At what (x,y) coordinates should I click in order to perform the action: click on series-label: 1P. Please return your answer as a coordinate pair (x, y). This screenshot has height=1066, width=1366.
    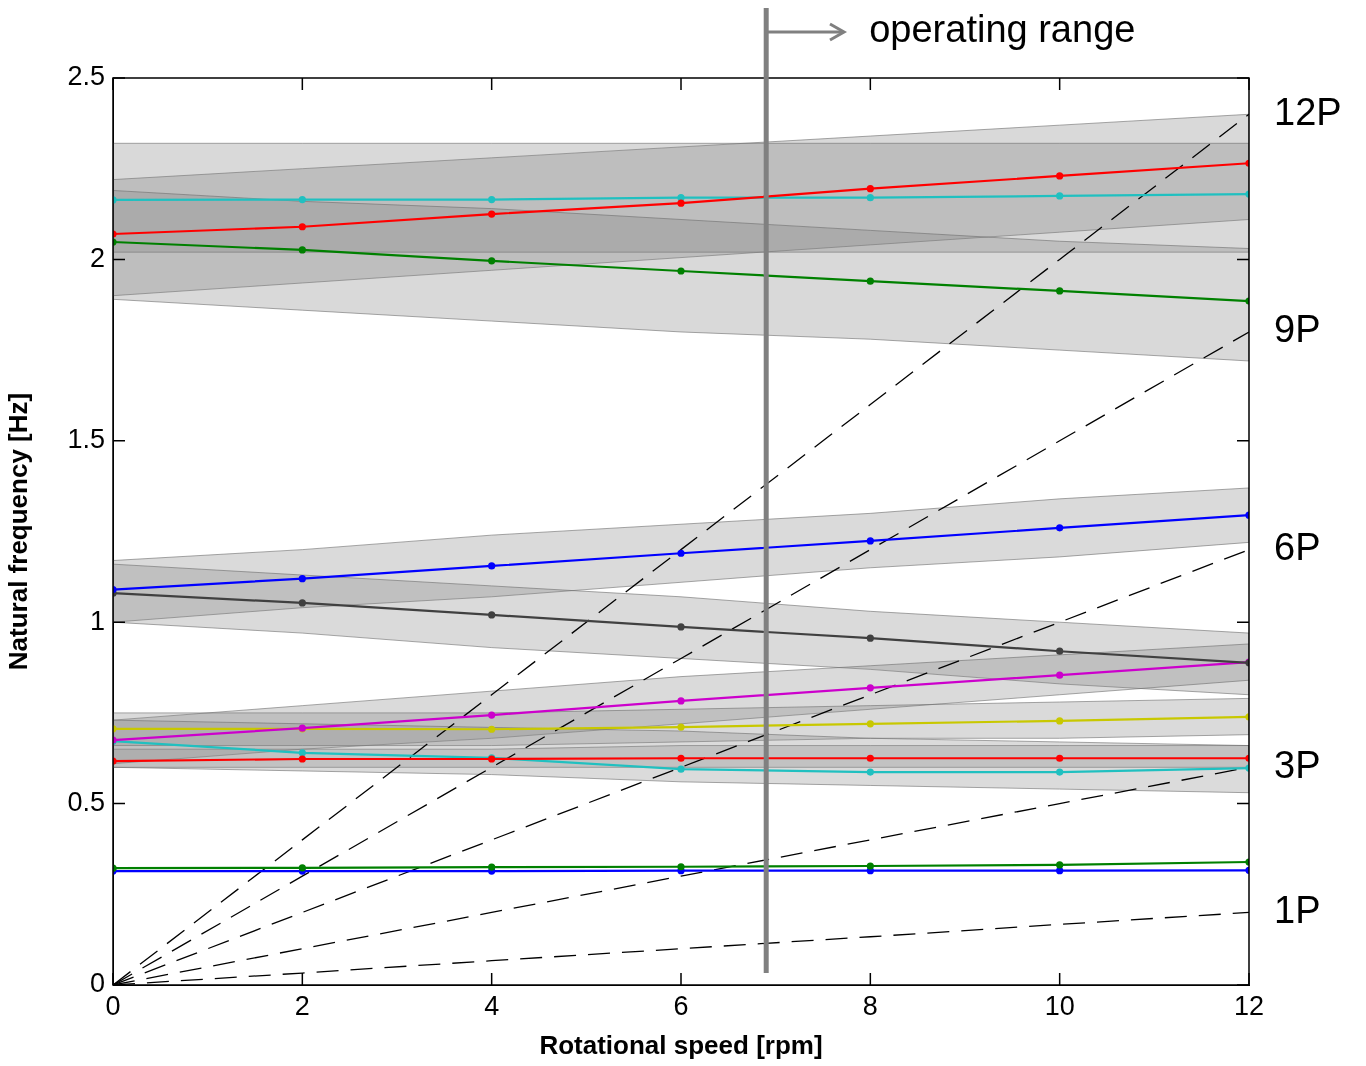
    Looking at the image, I should click on (1297, 909).